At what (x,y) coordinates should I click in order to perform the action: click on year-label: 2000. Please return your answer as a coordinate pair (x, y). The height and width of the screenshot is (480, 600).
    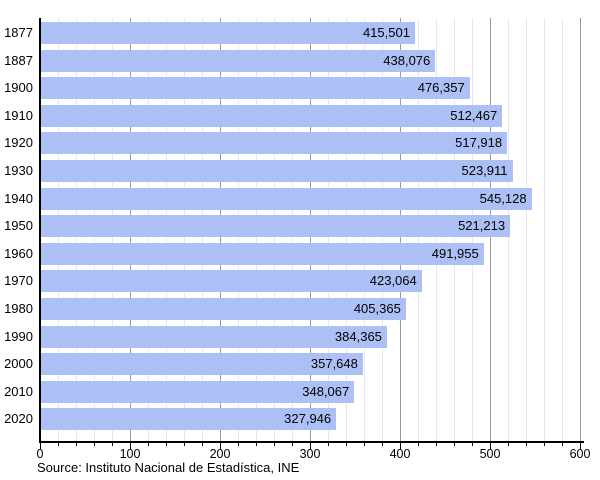
    Looking at the image, I should click on (18, 364).